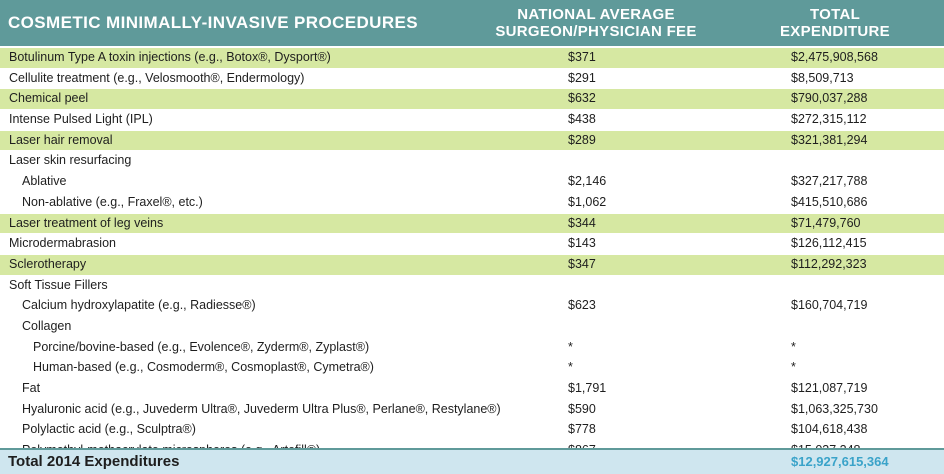 The width and height of the screenshot is (944, 474). Describe the element at coordinates (582, 408) in the screenshot. I see `average-fee: $590` at that location.